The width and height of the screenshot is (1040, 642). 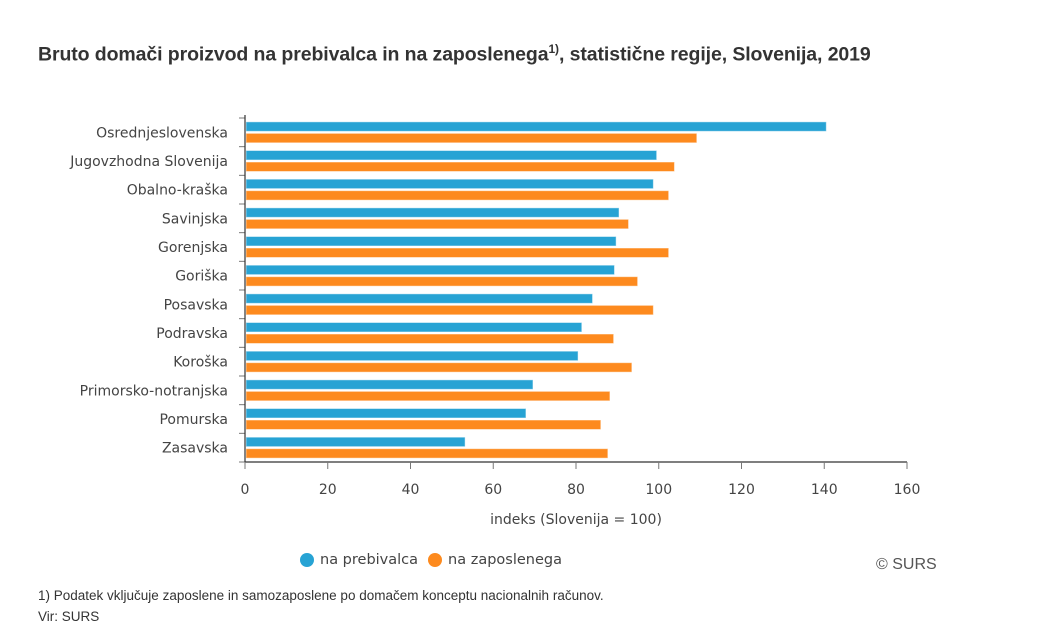 I want to click on legend-label: na zaposlenega, so click(x=505, y=560).